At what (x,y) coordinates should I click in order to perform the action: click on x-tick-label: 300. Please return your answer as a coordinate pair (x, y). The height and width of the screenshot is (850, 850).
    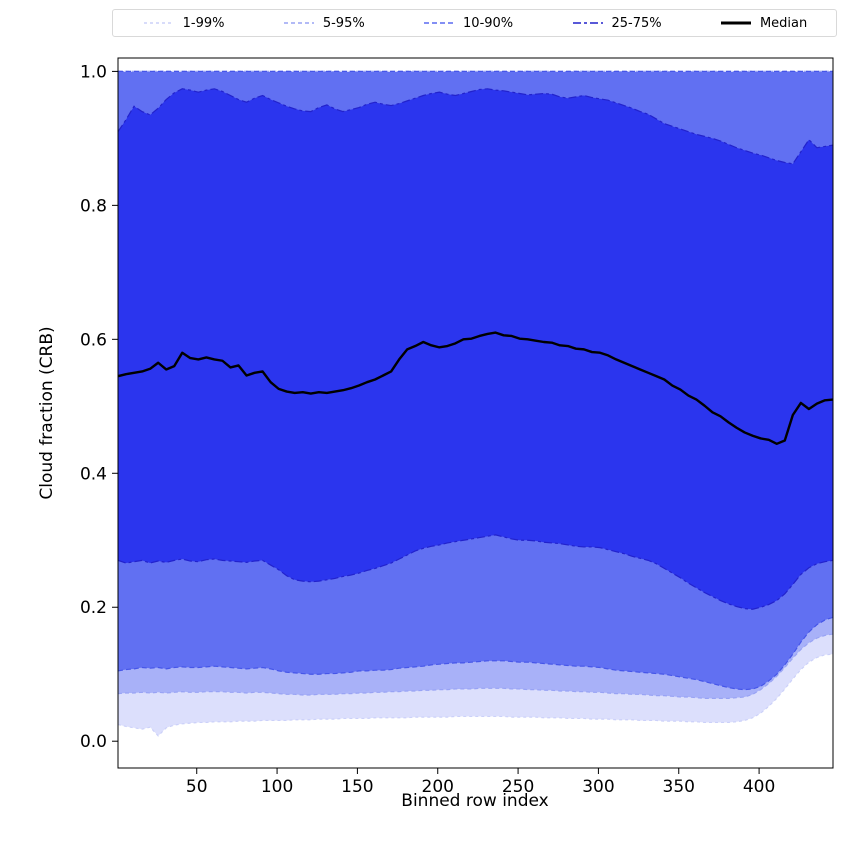
    Looking at the image, I should click on (598, 787).